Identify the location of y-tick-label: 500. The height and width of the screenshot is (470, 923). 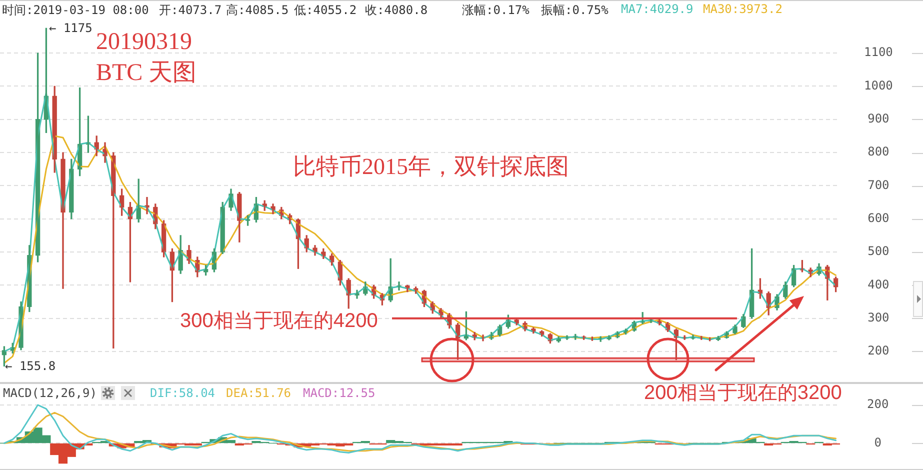
(879, 251).